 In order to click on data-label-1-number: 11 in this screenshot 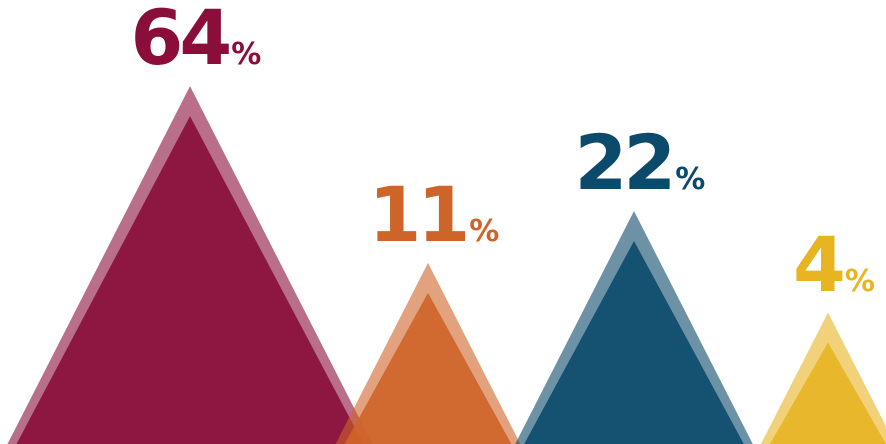, I will do `click(419, 214)`.